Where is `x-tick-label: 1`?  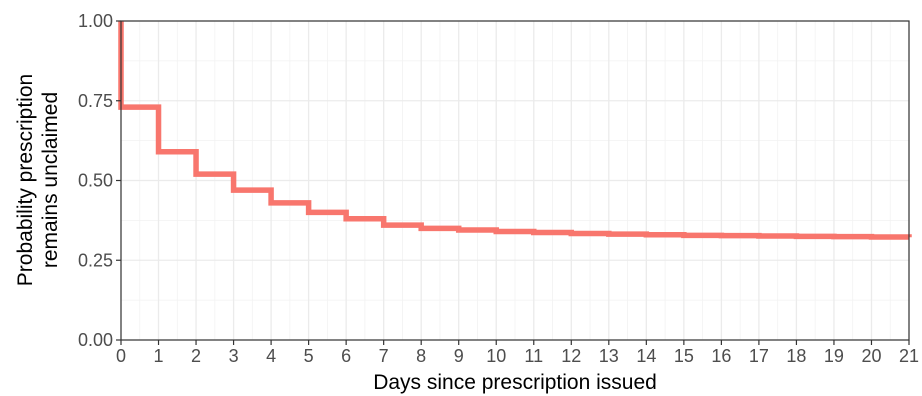
x-tick-label: 1 is located at coordinates (159, 356).